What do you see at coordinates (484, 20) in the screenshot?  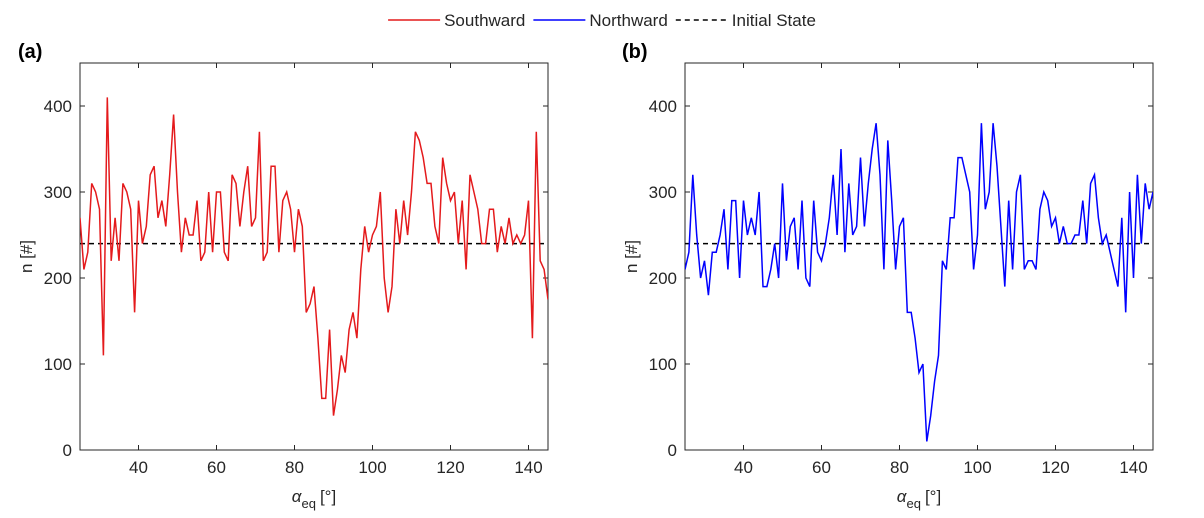 I see `legend-label: Southward` at bounding box center [484, 20].